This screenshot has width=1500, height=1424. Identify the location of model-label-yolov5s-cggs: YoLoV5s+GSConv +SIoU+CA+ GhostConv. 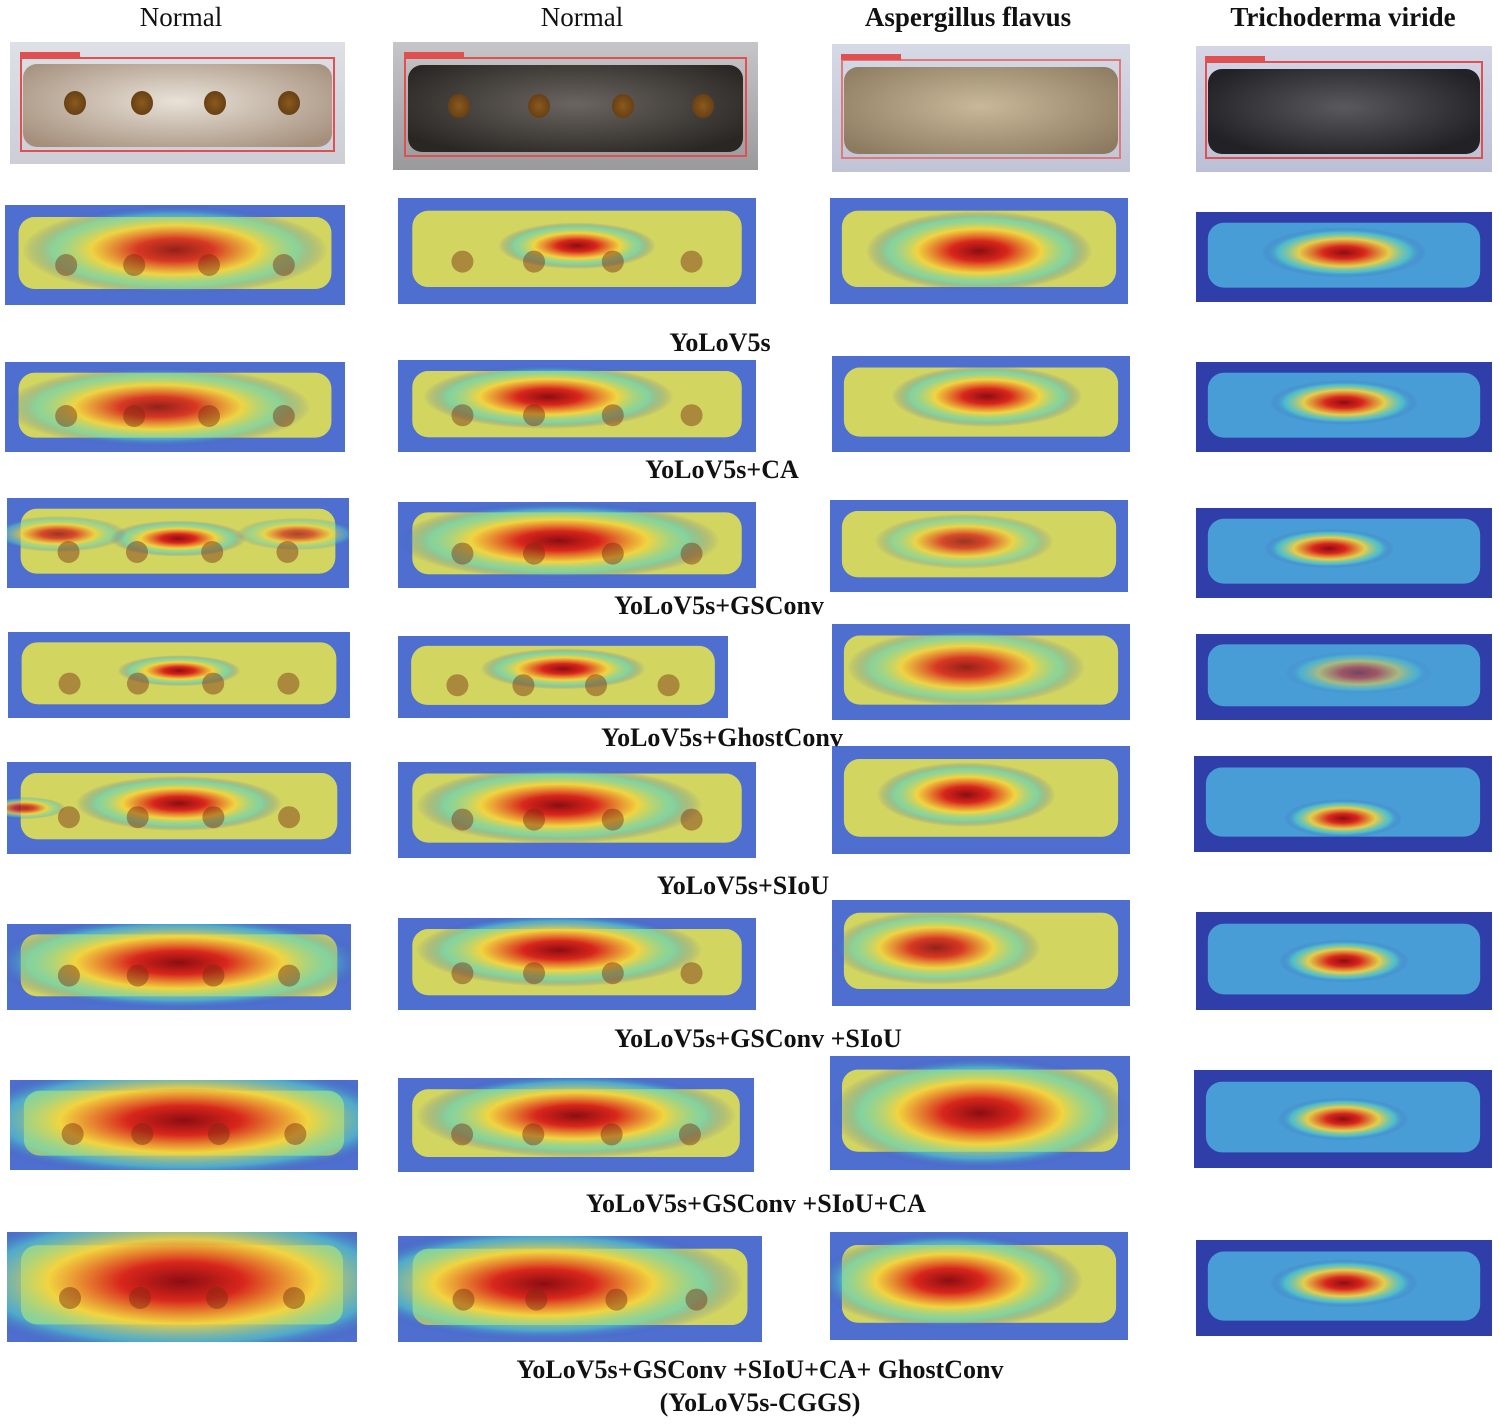
(760, 1369).